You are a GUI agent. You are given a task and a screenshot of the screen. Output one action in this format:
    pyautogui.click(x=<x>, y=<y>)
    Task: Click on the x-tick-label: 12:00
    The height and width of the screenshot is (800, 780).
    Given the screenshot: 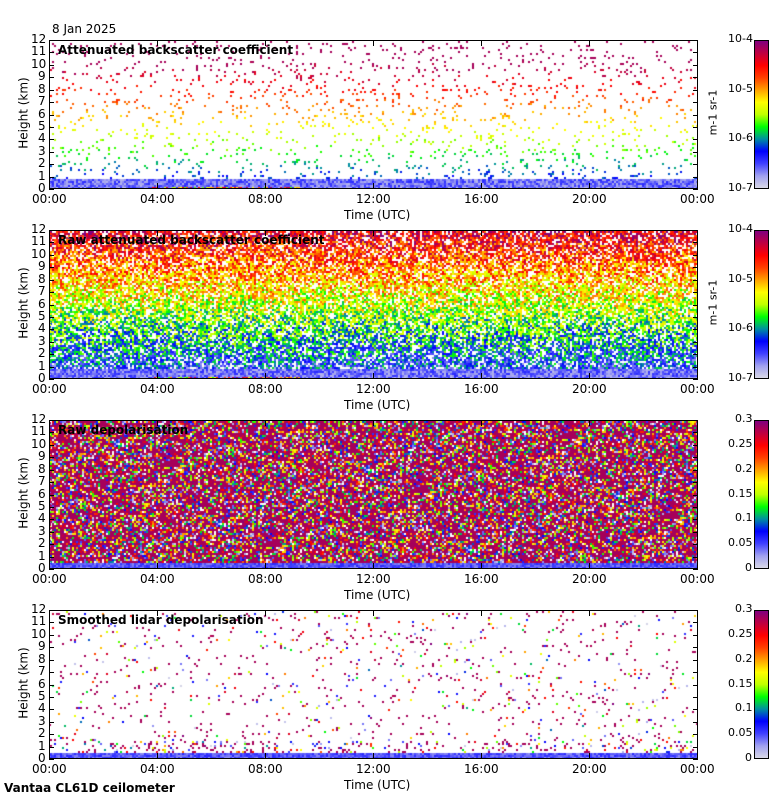 What is the action you would take?
    pyautogui.click(x=373, y=769)
    